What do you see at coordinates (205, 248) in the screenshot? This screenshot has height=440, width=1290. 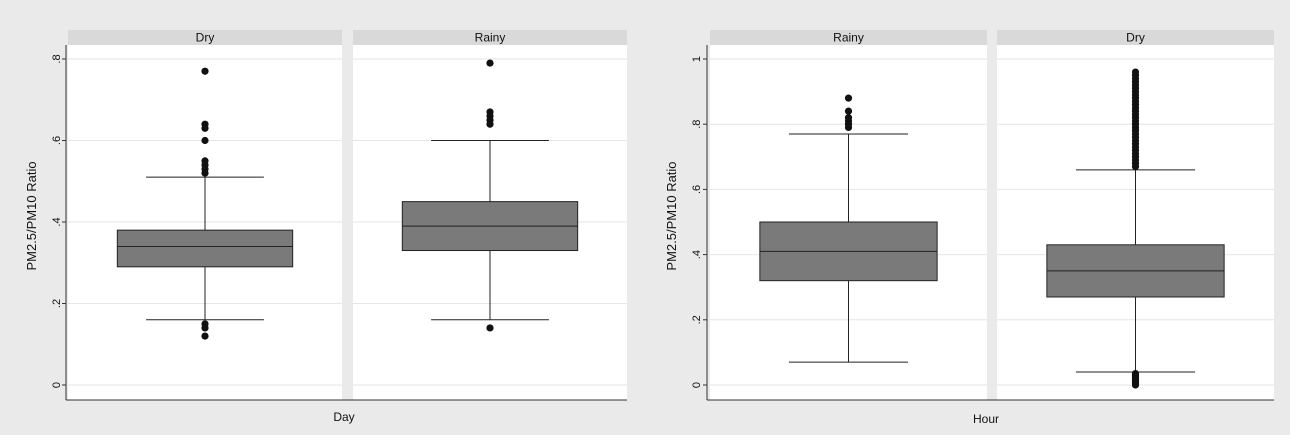 I see `box-iqr` at bounding box center [205, 248].